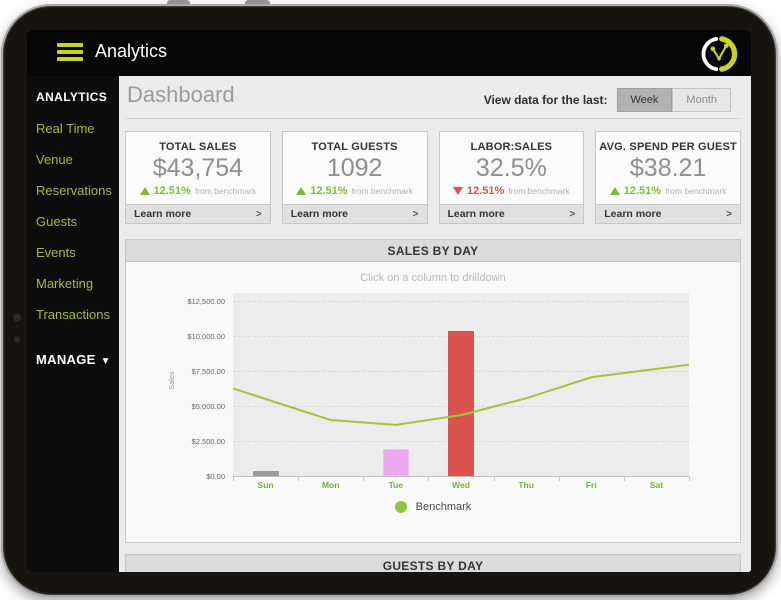 The image size is (781, 600). I want to click on chart-subtitle: Click on a column to drilldown, so click(433, 278).